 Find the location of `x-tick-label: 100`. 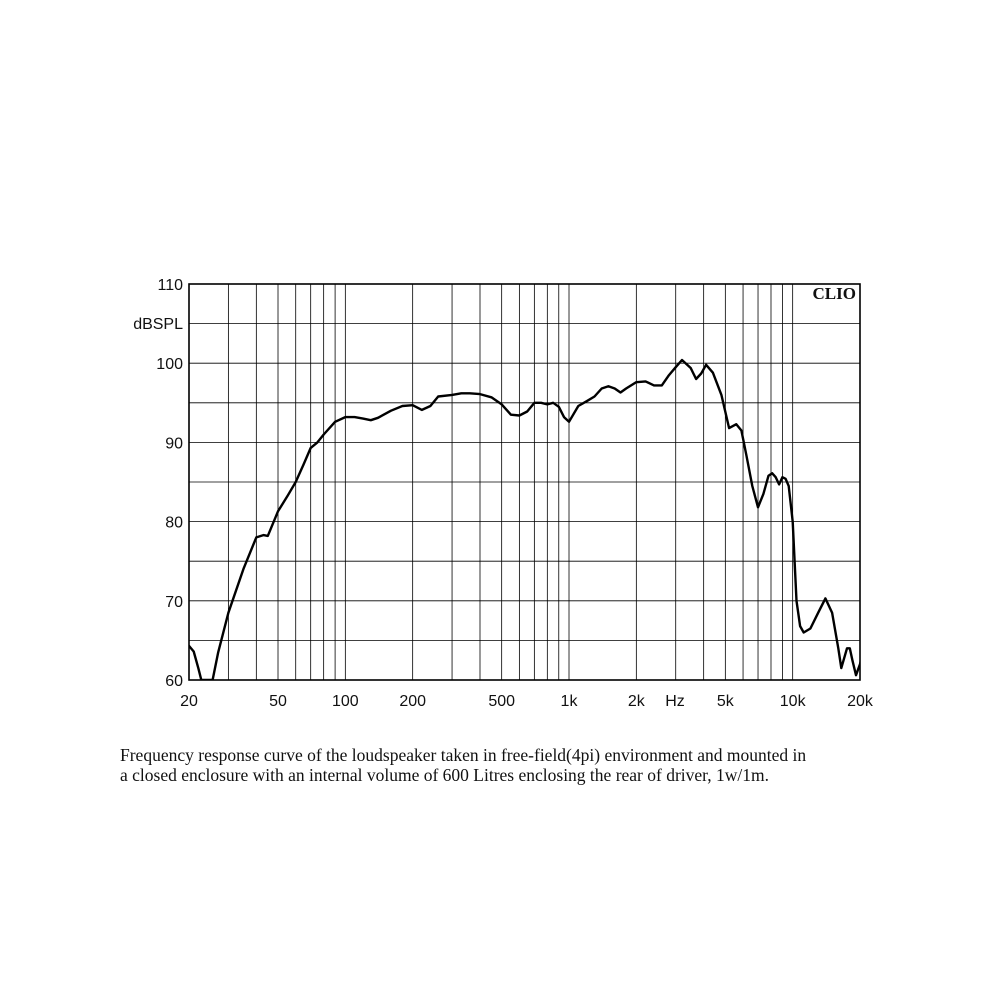

x-tick-label: 100 is located at coordinates (345, 701).